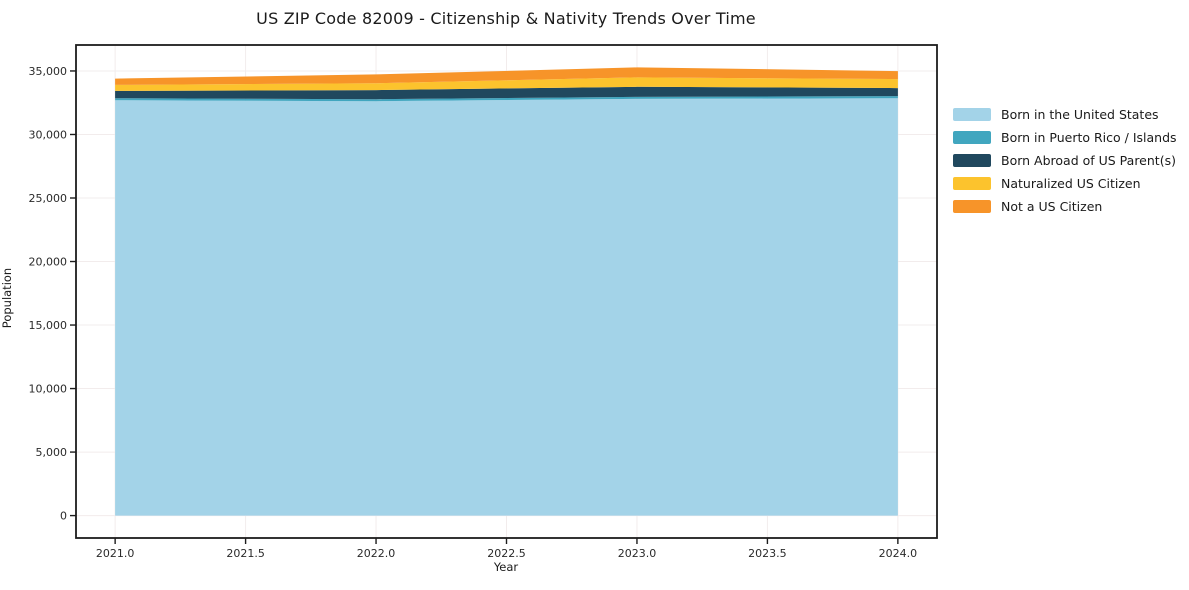 The height and width of the screenshot is (590, 1189). What do you see at coordinates (48, 389) in the screenshot?
I see `y-tick-label: 10,000` at bounding box center [48, 389].